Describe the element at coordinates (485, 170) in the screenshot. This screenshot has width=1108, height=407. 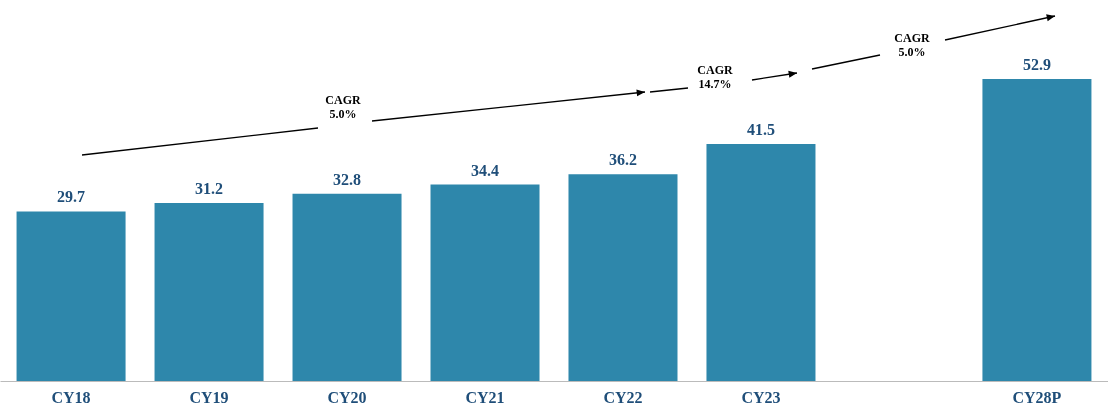
I see `data-label: 34.4` at that location.